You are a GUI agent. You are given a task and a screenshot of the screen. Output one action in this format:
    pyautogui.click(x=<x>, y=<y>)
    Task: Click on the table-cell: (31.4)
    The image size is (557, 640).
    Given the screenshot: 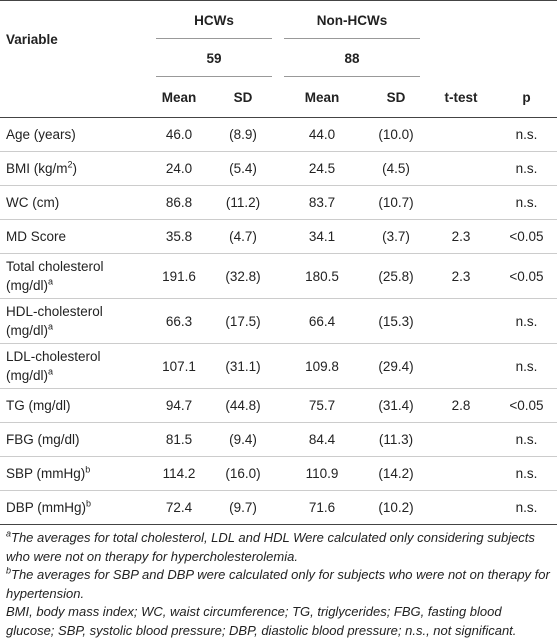 What is the action you would take?
    pyautogui.click(x=396, y=405)
    